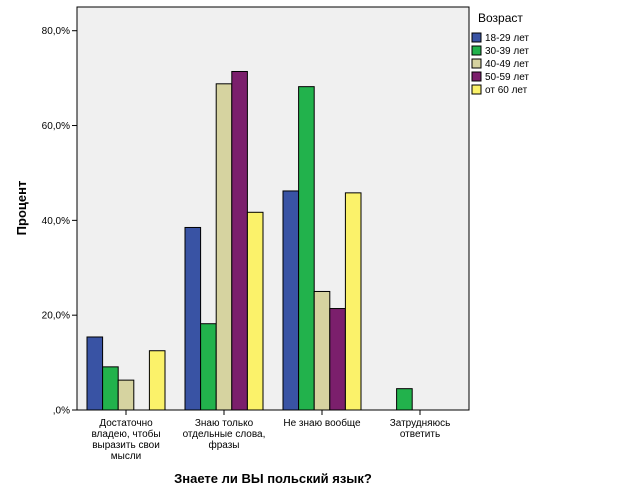 The width and height of the screenshot is (626, 501). Describe the element at coordinates (224, 434) in the screenshot. I see `x-tick-label: отдельные слова,` at that location.